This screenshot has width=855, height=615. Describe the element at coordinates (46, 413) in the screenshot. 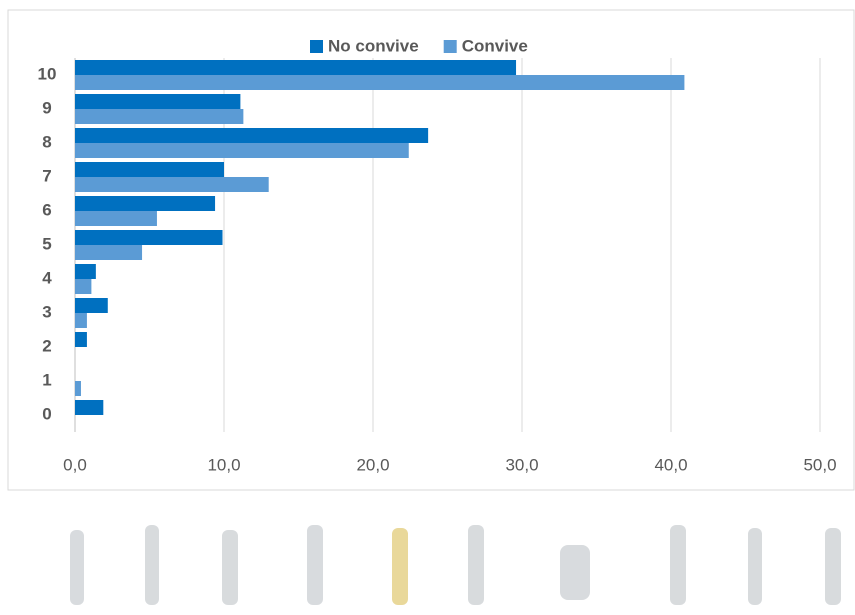

I see `y-tick-label: 0` at that location.